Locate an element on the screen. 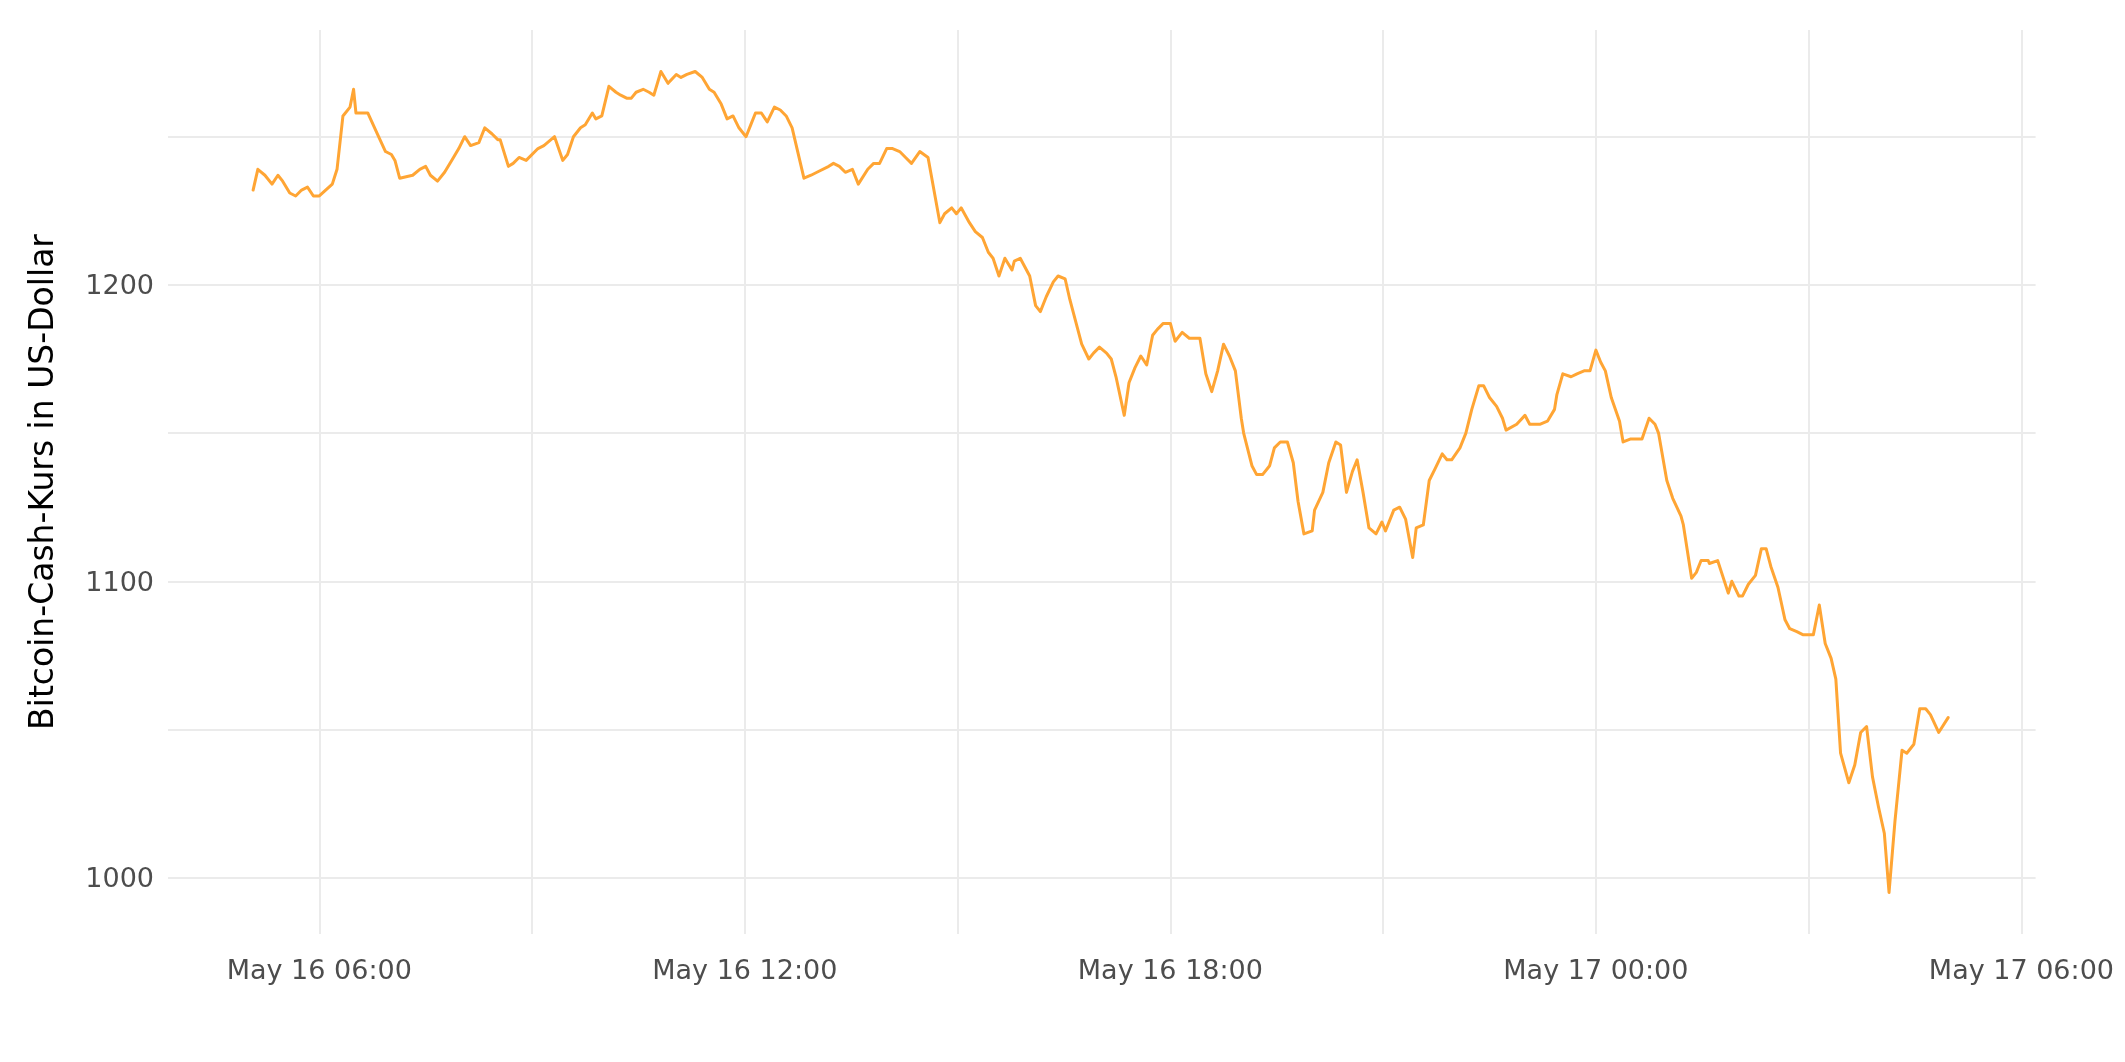  y-tick-label: 1200 is located at coordinates (119, 285).